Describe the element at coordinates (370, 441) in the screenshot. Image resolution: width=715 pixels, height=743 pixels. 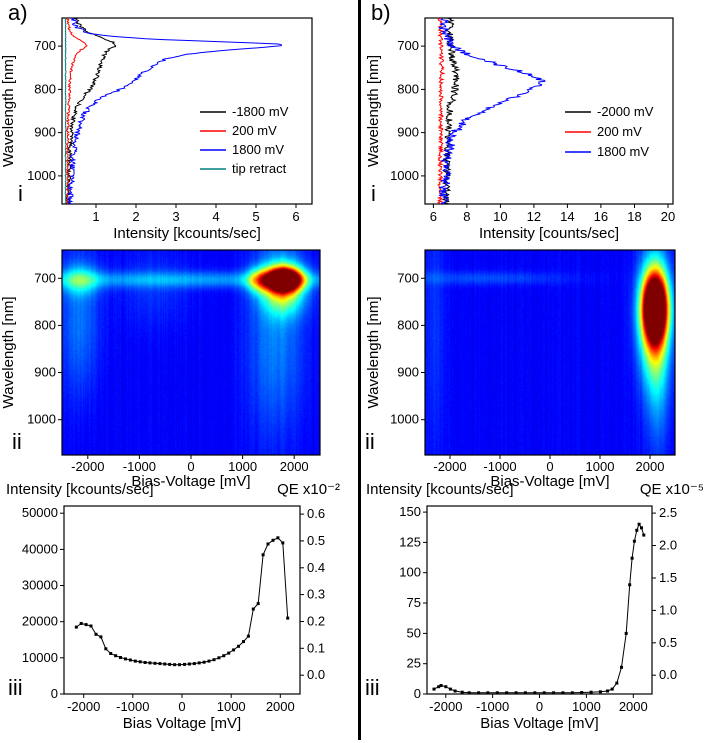
I see `row-label-b-ii: ii` at that location.